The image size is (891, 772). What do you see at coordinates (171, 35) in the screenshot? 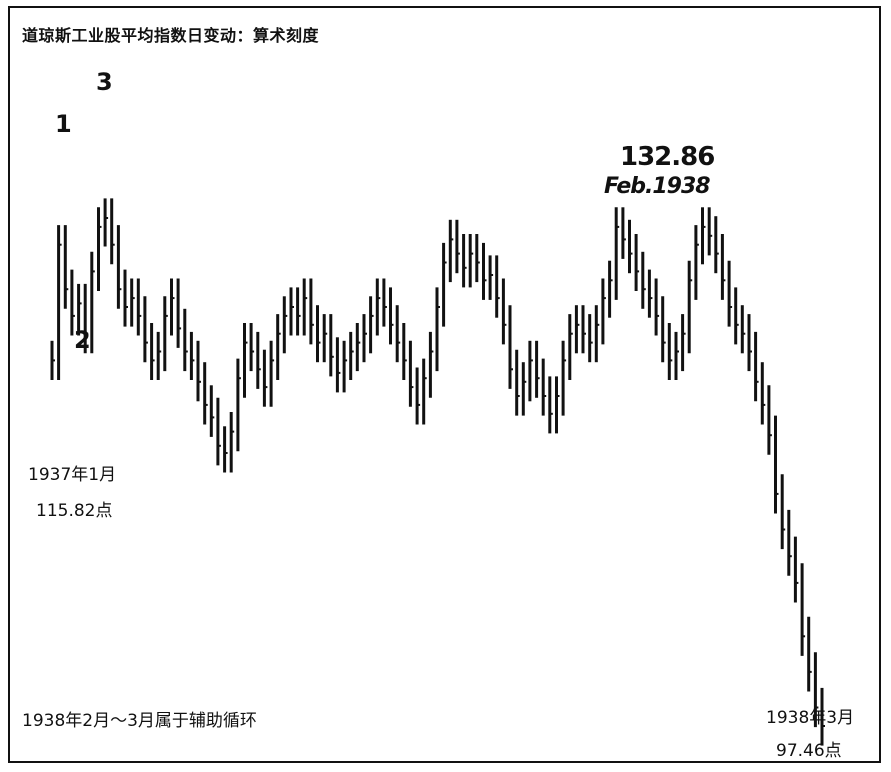
I see `chart-title: 道琼斯工业股平均指数日变动：算术刻度` at bounding box center [171, 35].